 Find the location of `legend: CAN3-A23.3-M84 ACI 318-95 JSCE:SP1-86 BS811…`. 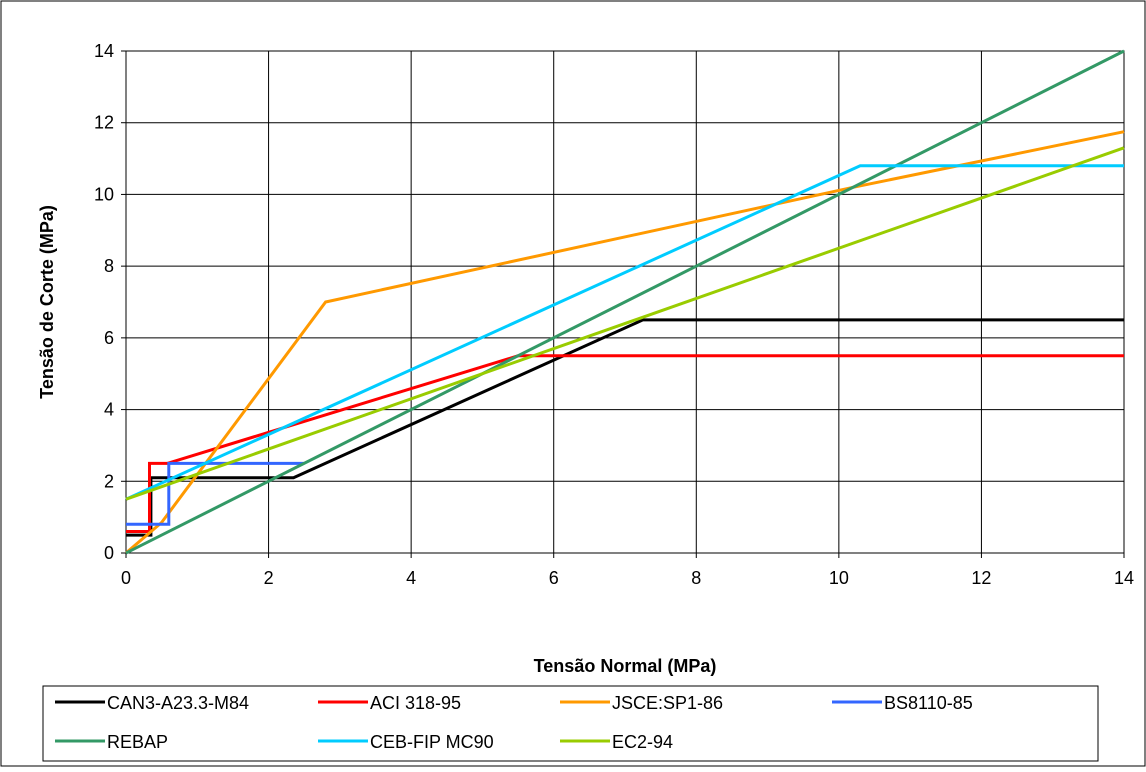

legend: CAN3-A23.3-M84 ACI 318-95 JSCE:SP1-86 BS811… is located at coordinates (514, 722).